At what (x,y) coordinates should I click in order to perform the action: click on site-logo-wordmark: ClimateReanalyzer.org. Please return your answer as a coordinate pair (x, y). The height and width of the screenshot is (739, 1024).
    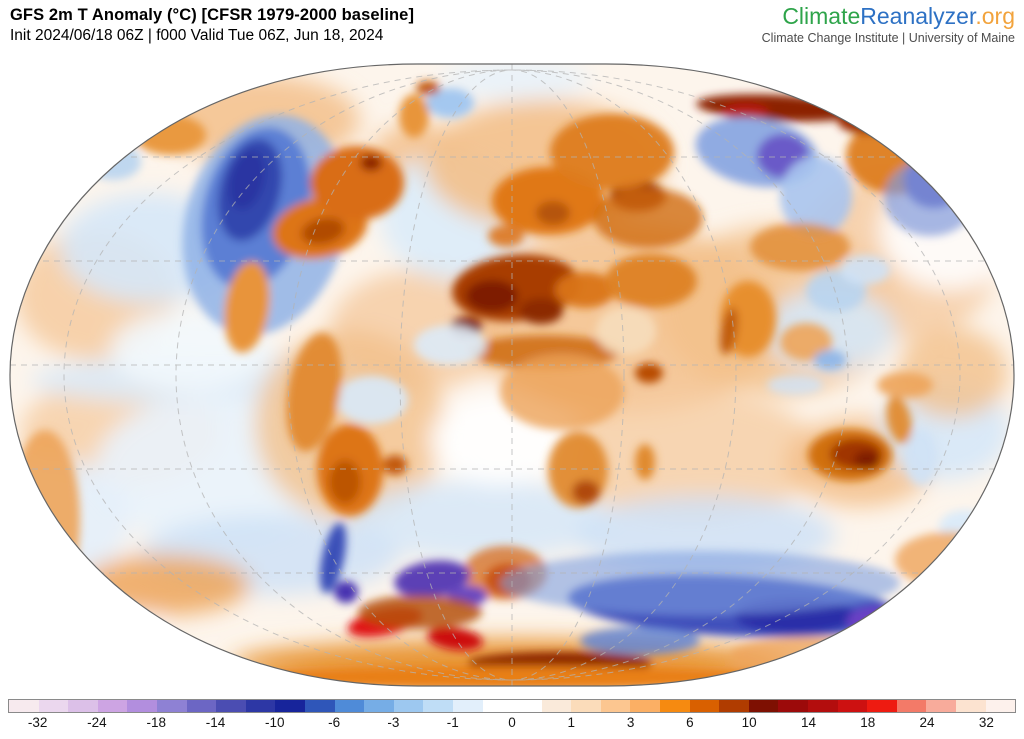
    Looking at the image, I should click on (888, 16).